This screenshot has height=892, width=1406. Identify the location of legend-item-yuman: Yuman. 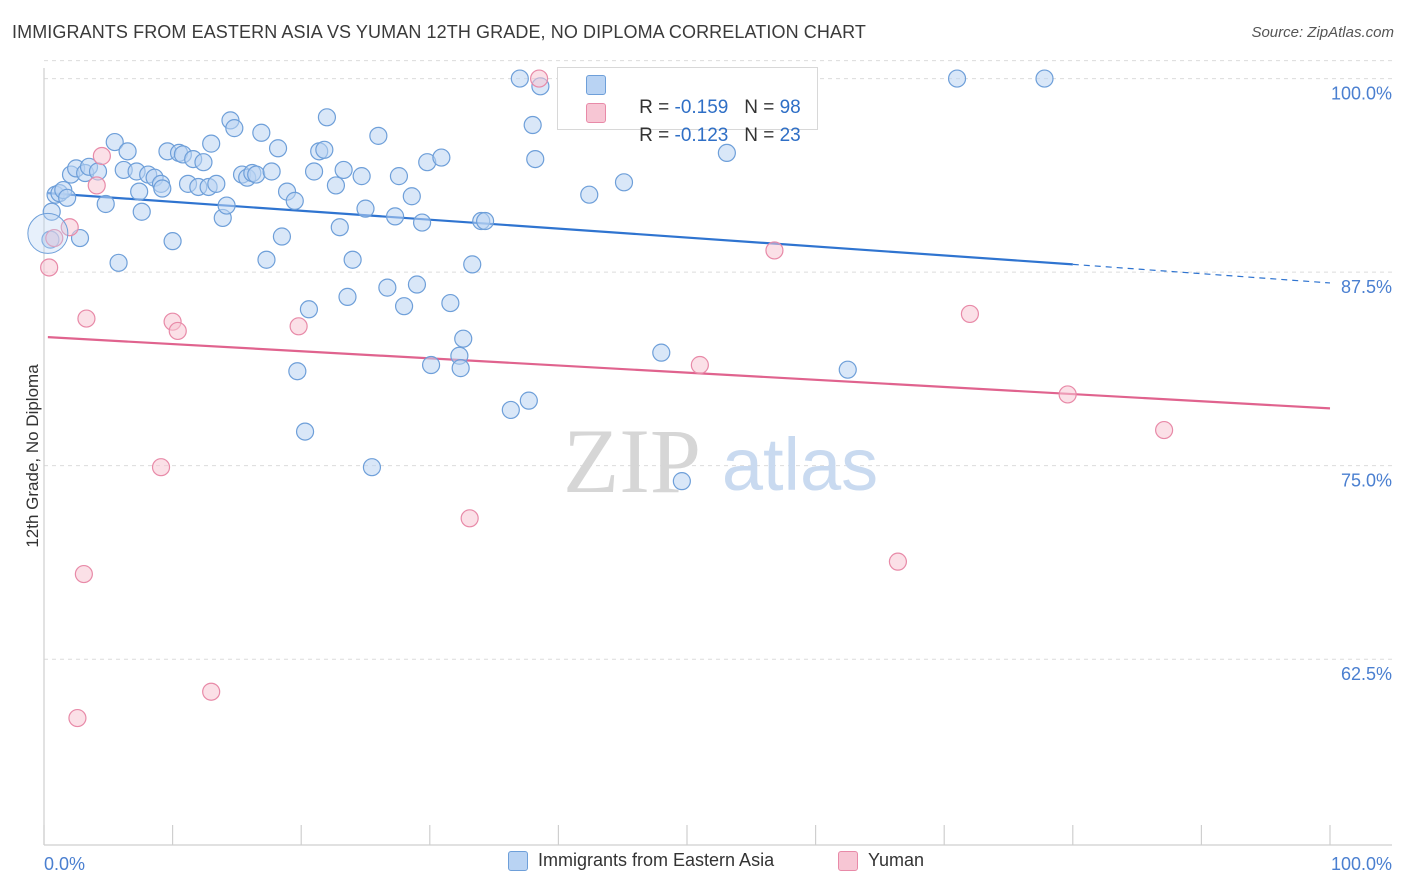
(881, 860).